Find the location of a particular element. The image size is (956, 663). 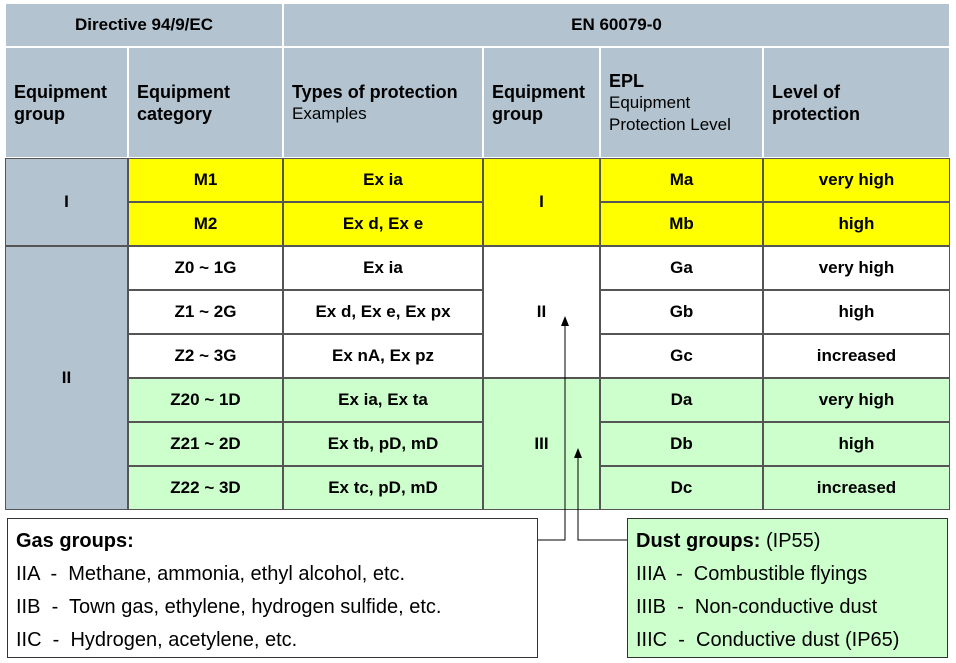

column-header: EPL Equipment Protection Level is located at coordinates (681, 102).